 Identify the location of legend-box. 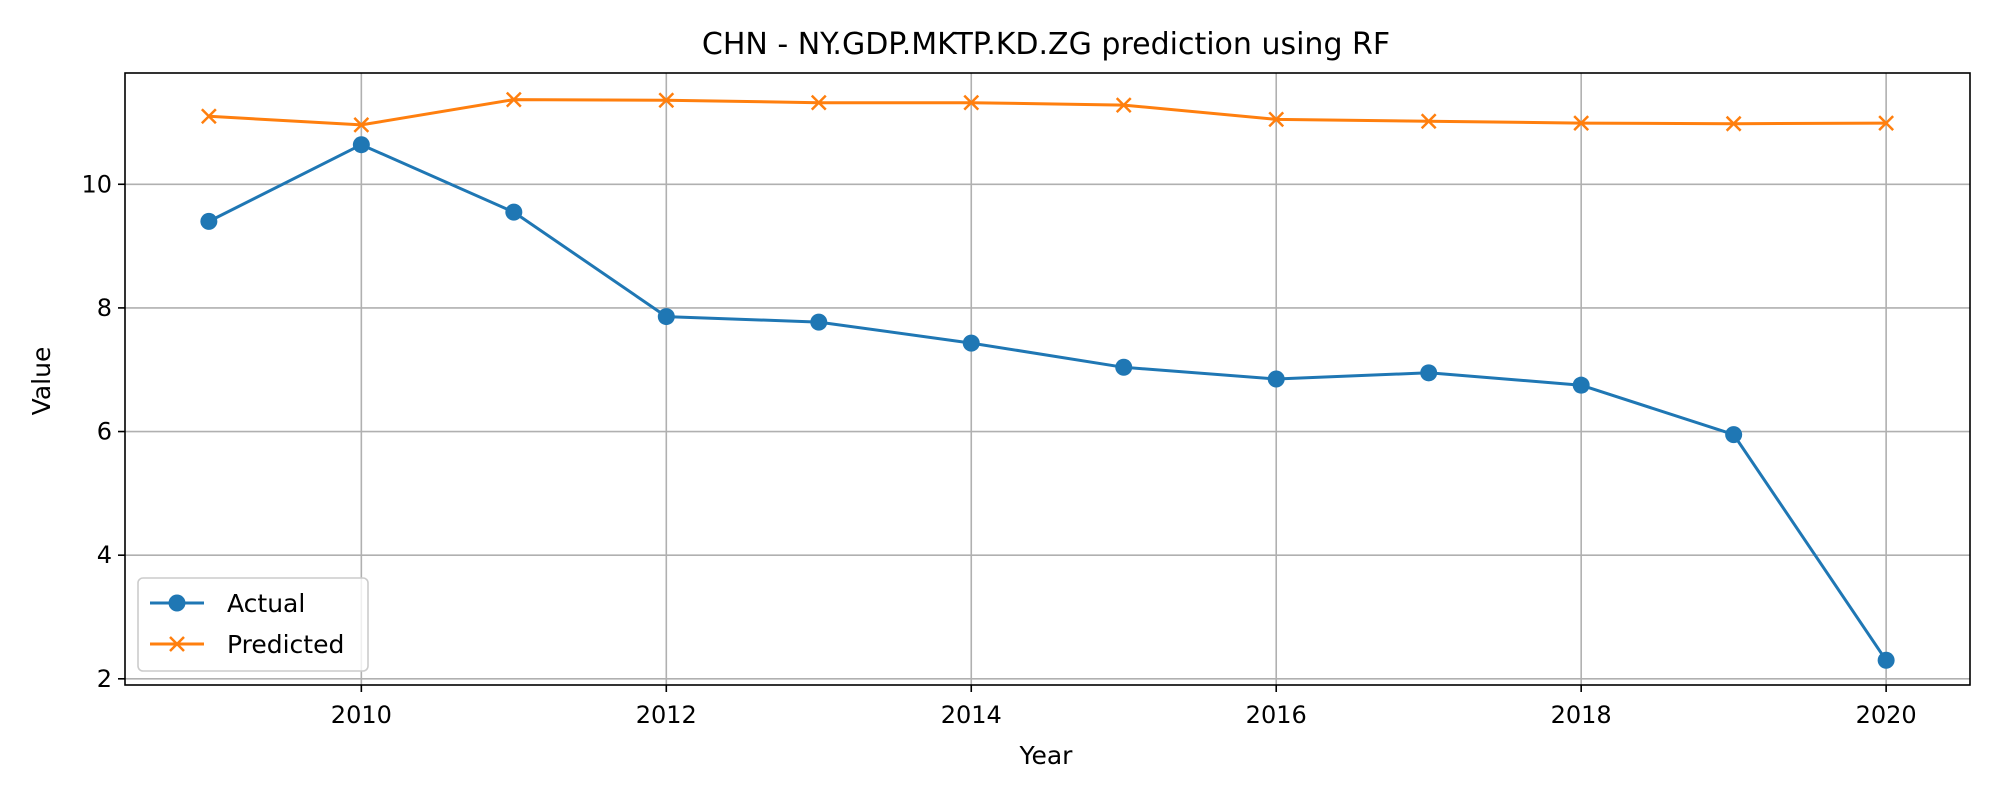
(253, 624).